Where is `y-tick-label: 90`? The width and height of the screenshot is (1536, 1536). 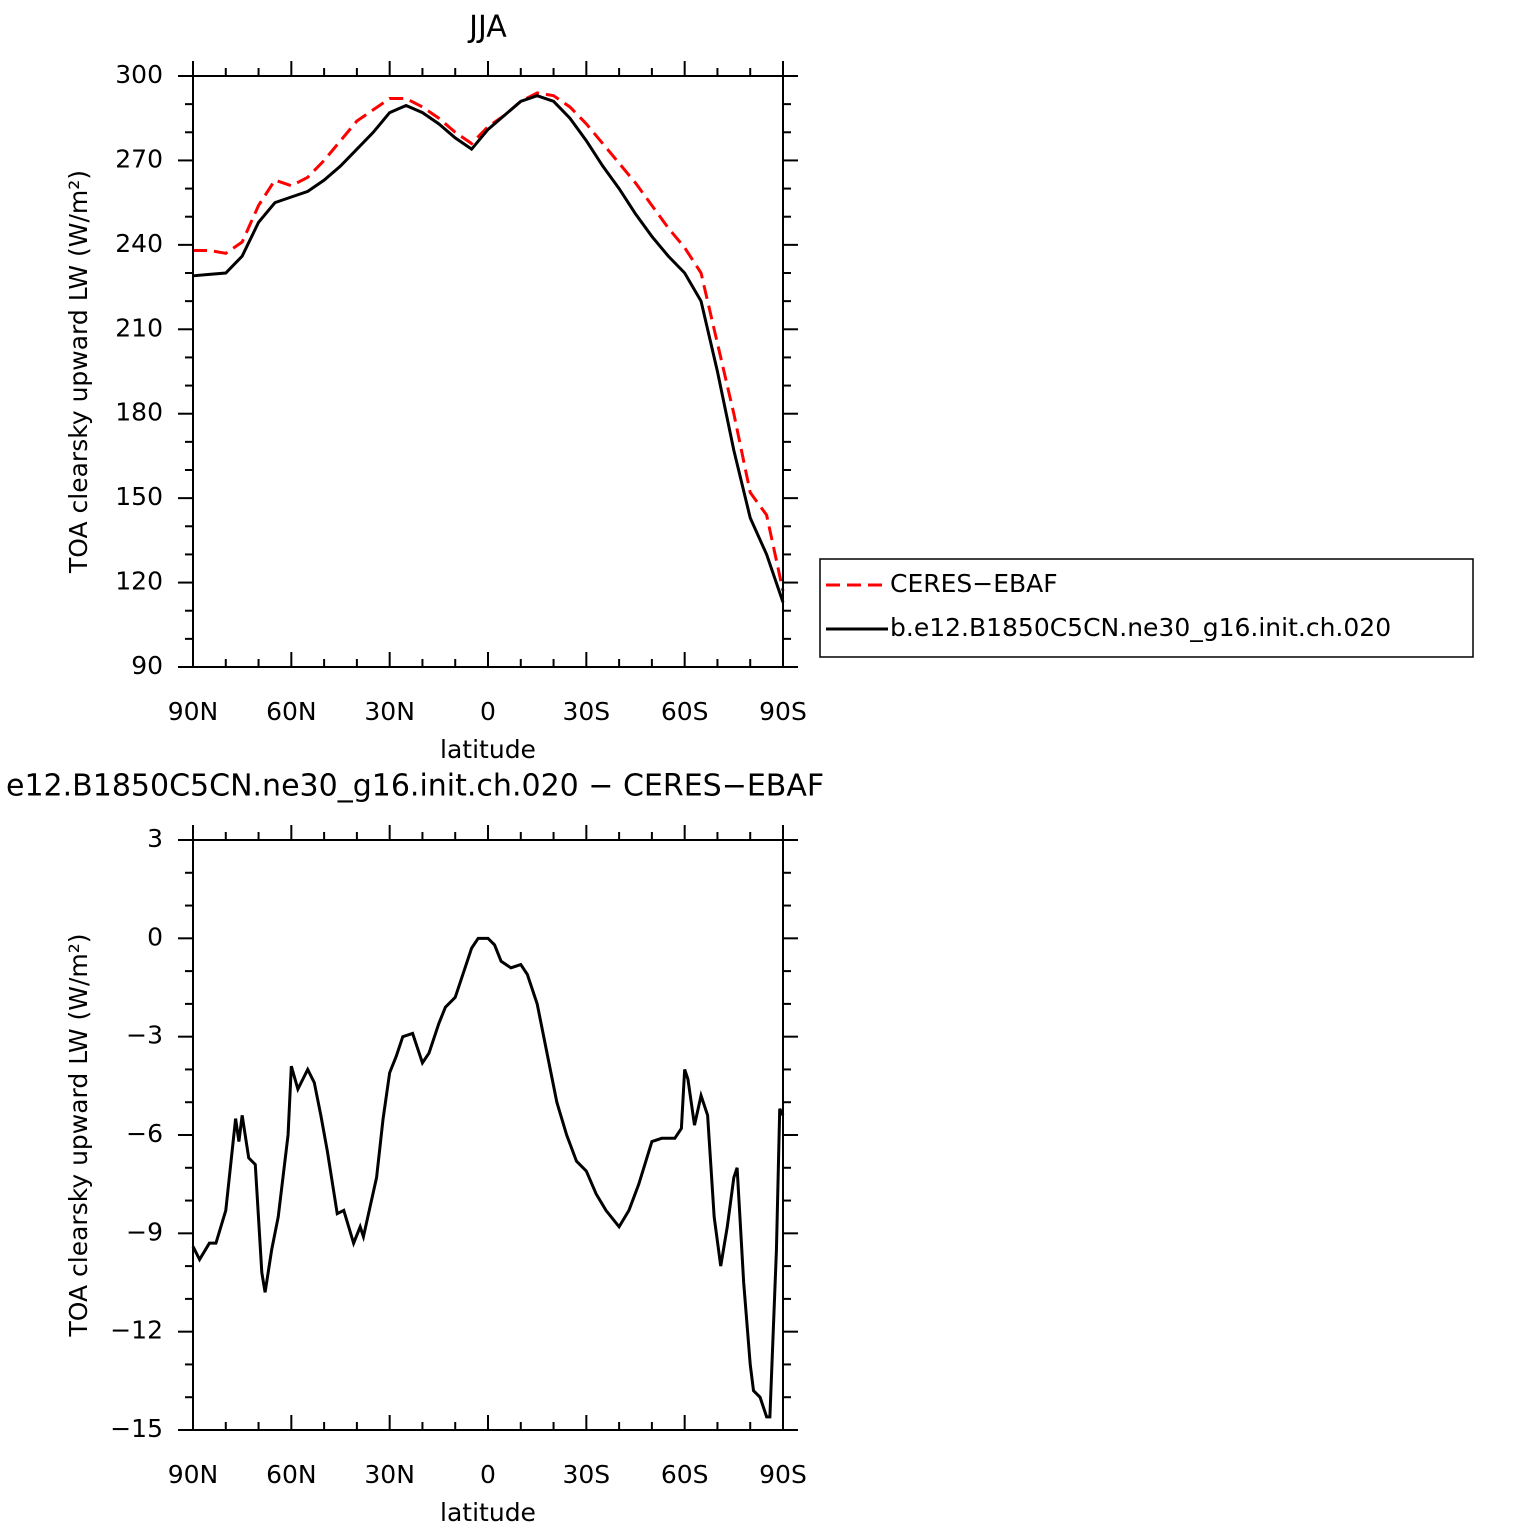
y-tick-label: 90 is located at coordinates (147, 665).